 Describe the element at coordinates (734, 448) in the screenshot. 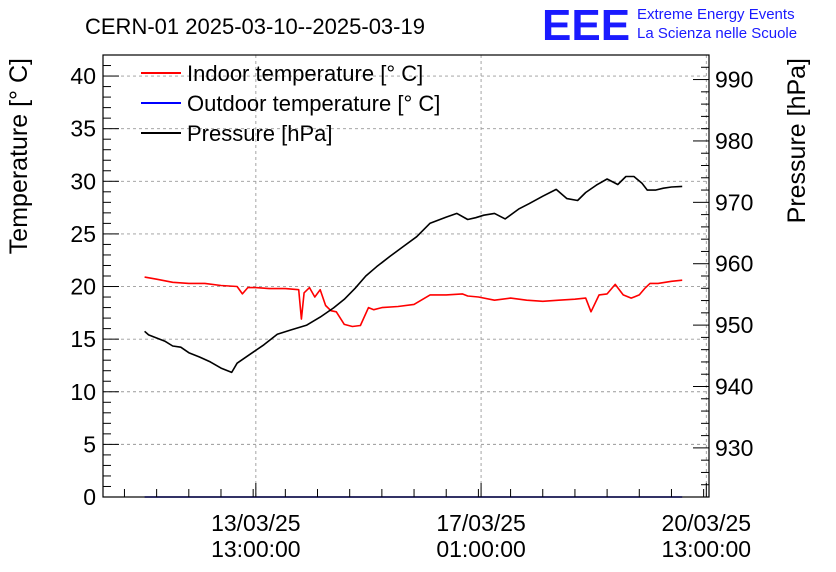

I see `y2-tick-label: 930` at that location.